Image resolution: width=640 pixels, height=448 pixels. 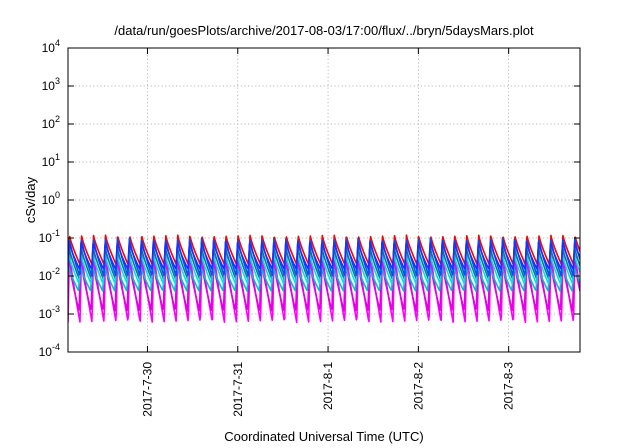 What do you see at coordinates (51, 198) in the screenshot?
I see `y-tick-label: 10⁰` at bounding box center [51, 198].